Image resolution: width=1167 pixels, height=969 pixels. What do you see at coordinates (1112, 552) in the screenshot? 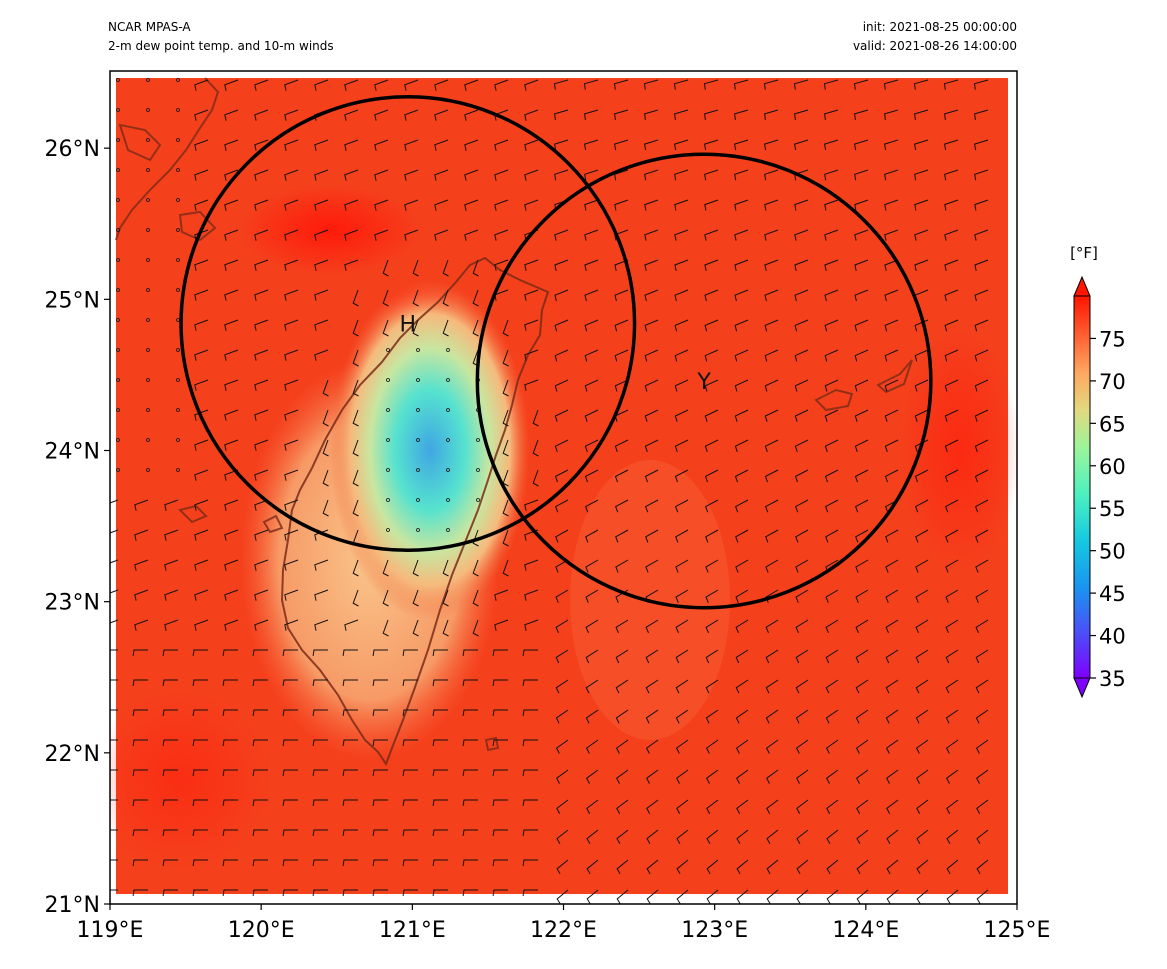
I see `colorbar-tick-label: 50` at bounding box center [1112, 552].